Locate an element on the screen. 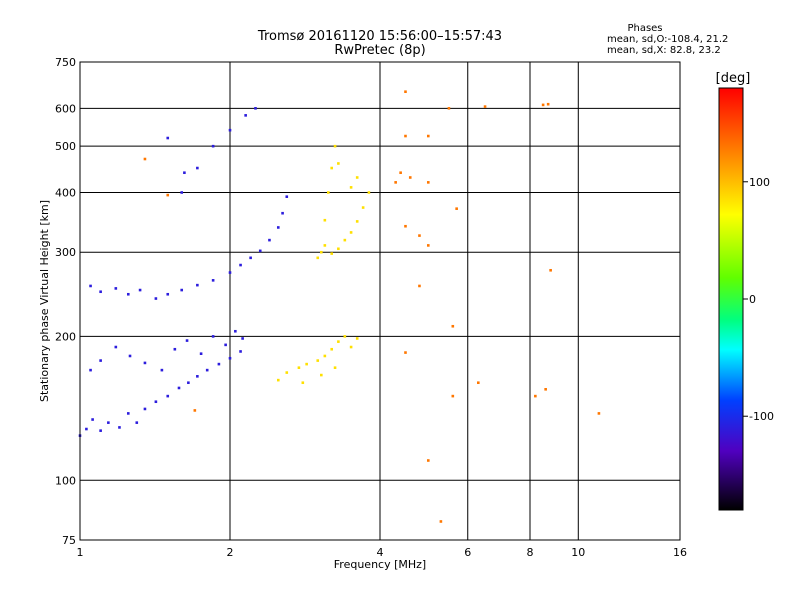  stats-x-mode: mean, sd,X: 82.8, 23.2 is located at coordinates (664, 50).